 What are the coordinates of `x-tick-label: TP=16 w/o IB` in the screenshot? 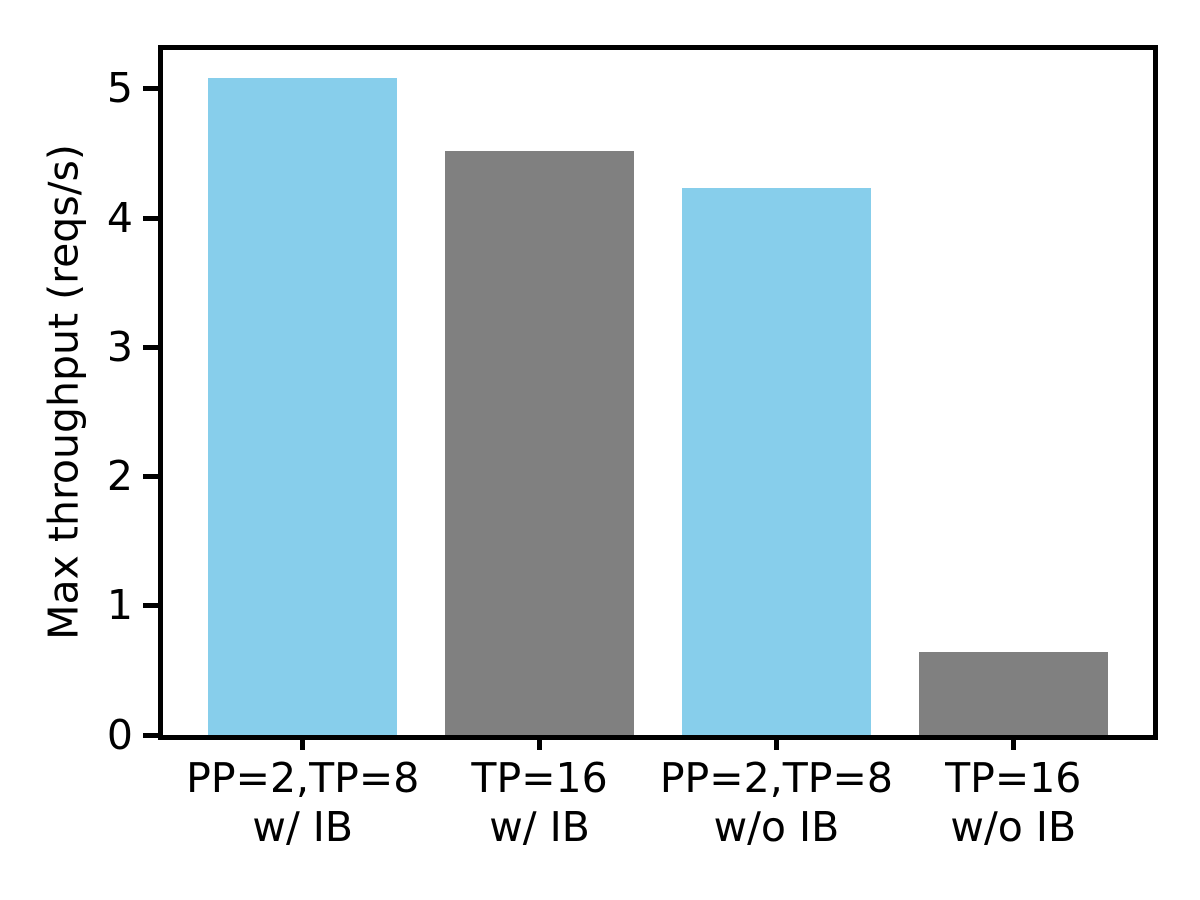 It's located at (1013, 802).